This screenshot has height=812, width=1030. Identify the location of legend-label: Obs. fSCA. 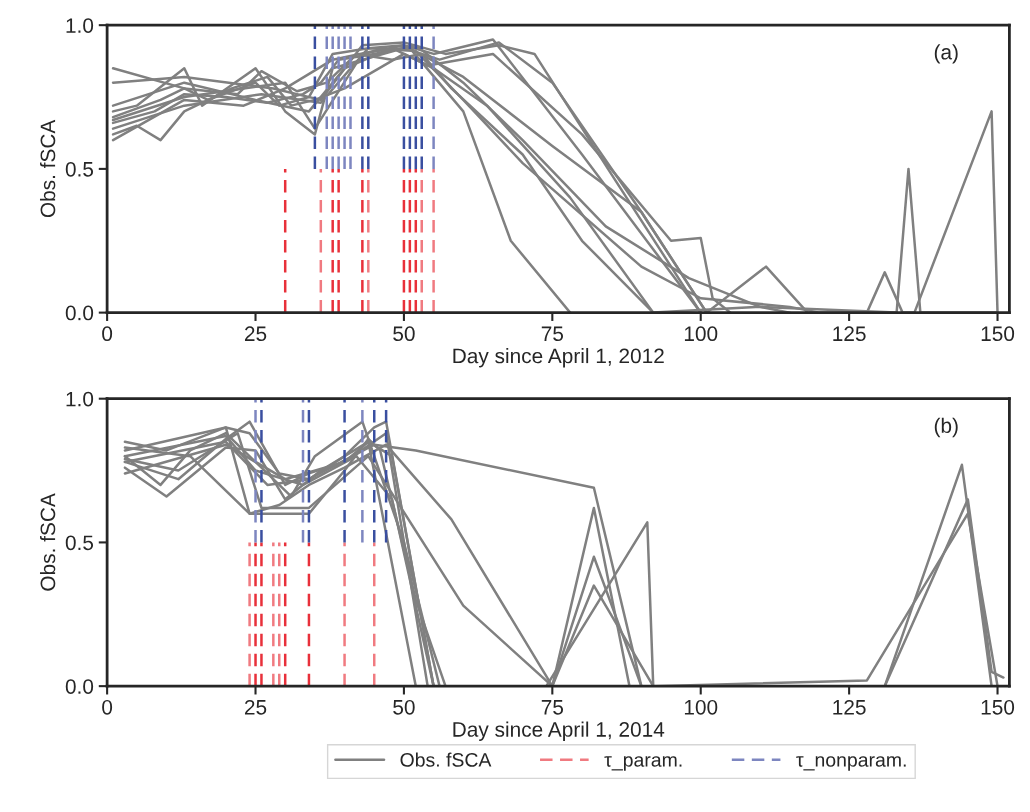
(446, 759).